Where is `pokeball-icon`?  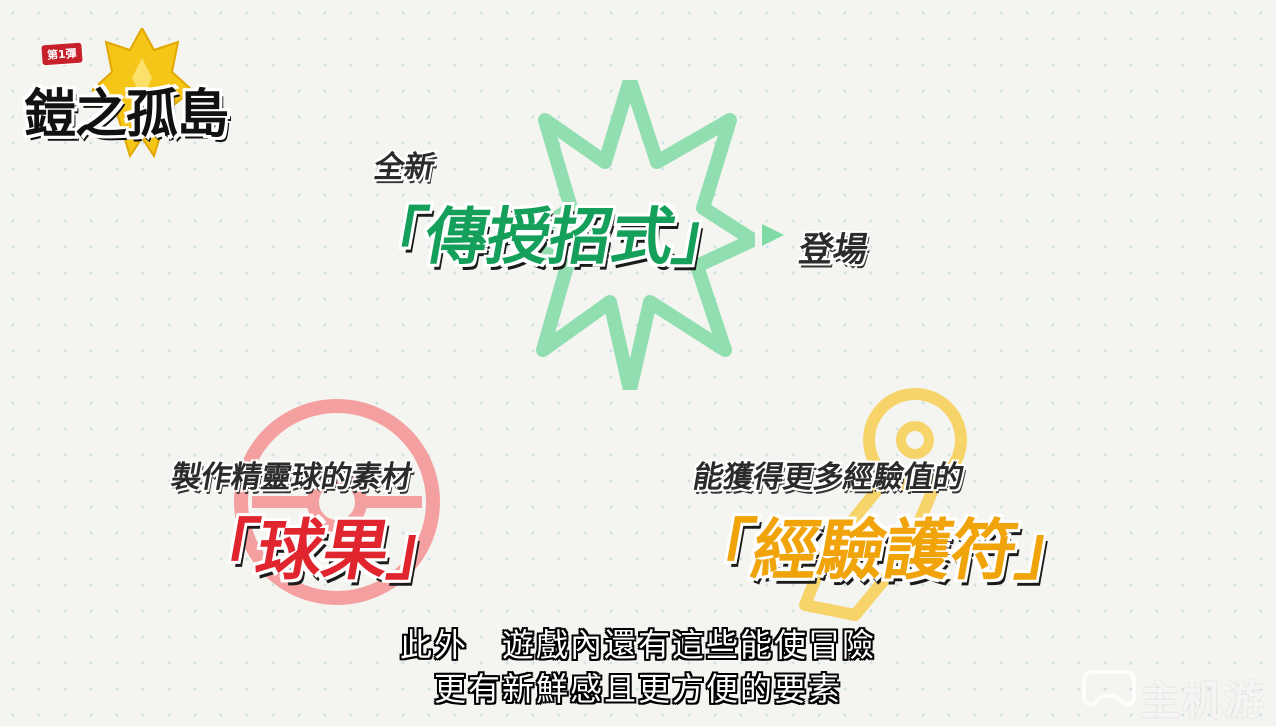
pokeball-icon is located at coordinates (337, 502).